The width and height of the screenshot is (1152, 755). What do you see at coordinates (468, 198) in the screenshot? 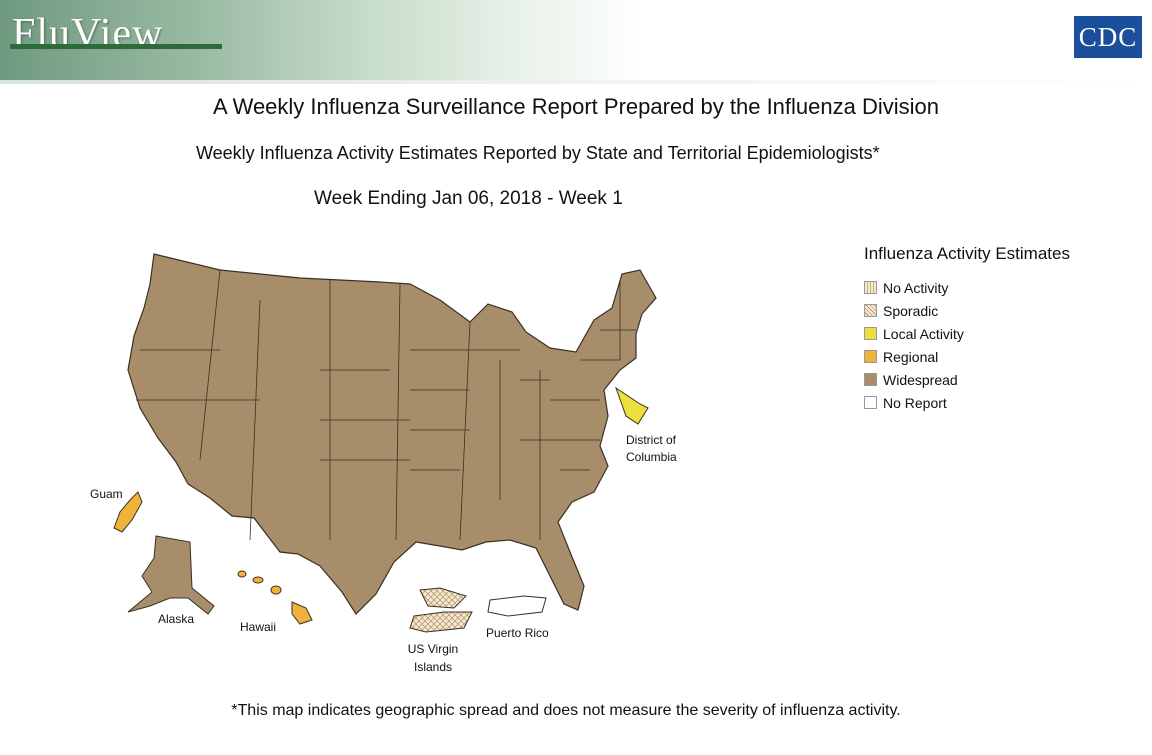
I see `week-label: Week Ending Jan 06, 2018 - Week 1` at bounding box center [468, 198].